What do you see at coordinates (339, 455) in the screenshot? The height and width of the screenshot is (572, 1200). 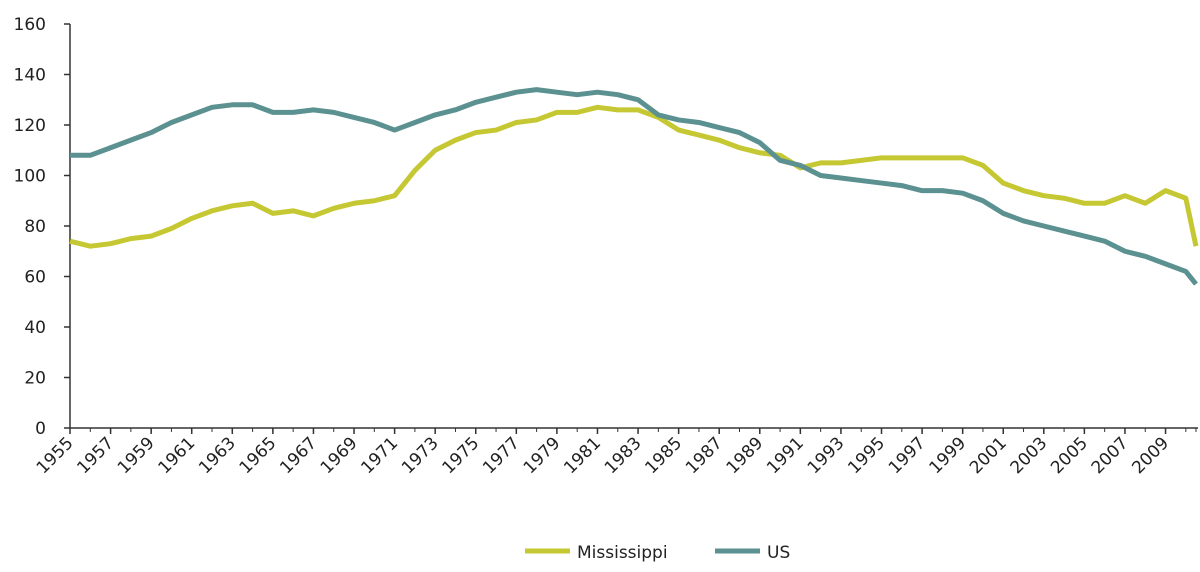 I see `x-tick-label: 1969` at bounding box center [339, 455].